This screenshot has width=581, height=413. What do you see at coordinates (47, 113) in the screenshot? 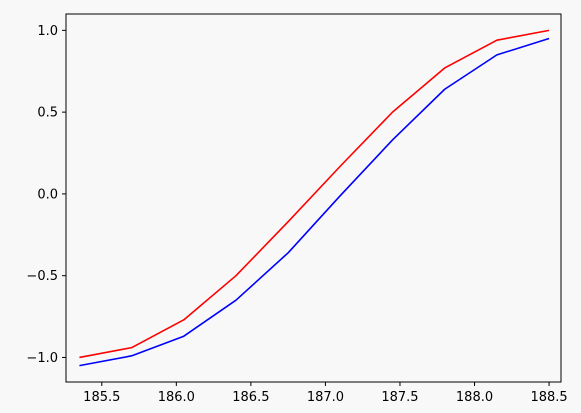
I see `y-tick-label: 0.5` at bounding box center [47, 113].